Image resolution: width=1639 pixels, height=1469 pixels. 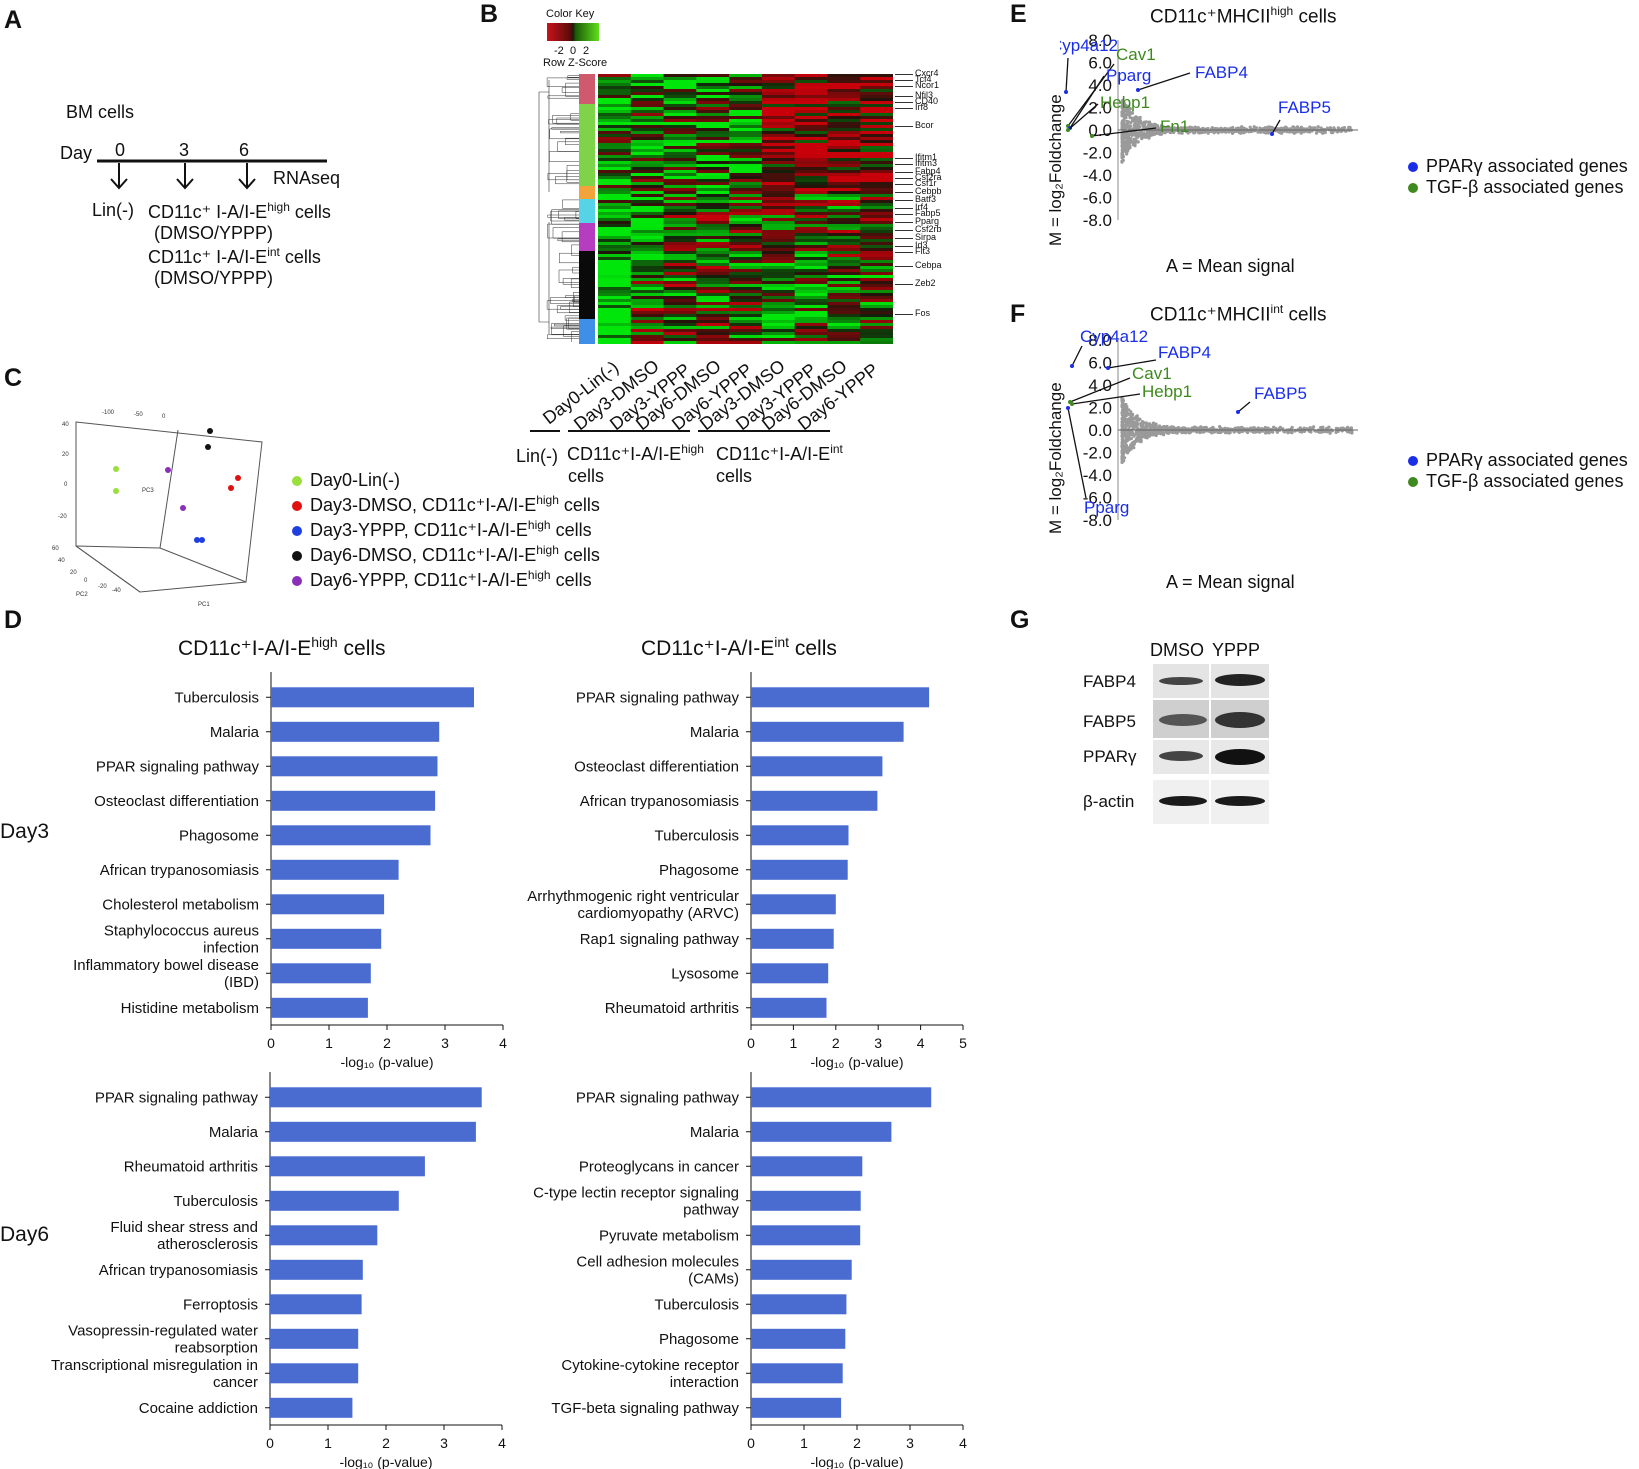 What do you see at coordinates (924, 95) in the screenshot?
I see `gene-label-nfil3: Nfil3` at bounding box center [924, 95].